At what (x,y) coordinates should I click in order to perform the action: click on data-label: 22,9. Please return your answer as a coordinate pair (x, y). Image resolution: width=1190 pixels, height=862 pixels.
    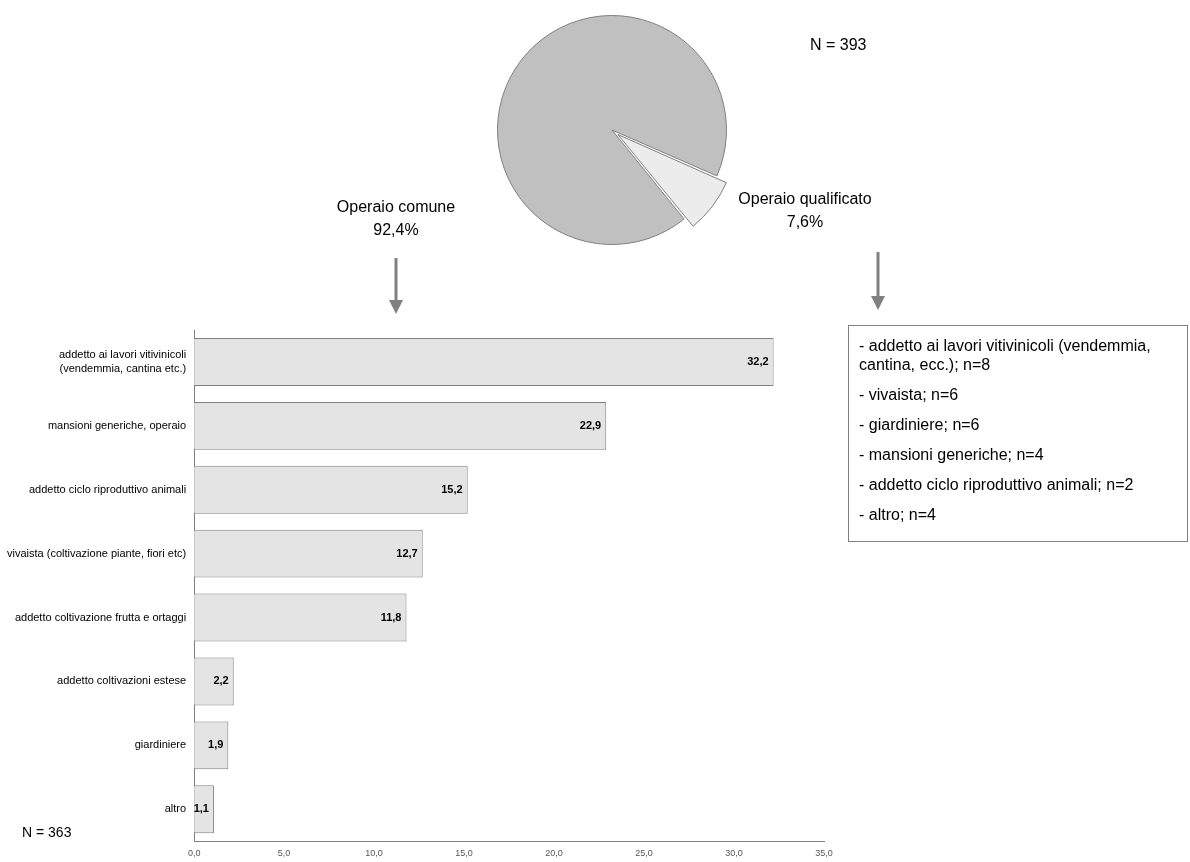
    Looking at the image, I should click on (590, 424).